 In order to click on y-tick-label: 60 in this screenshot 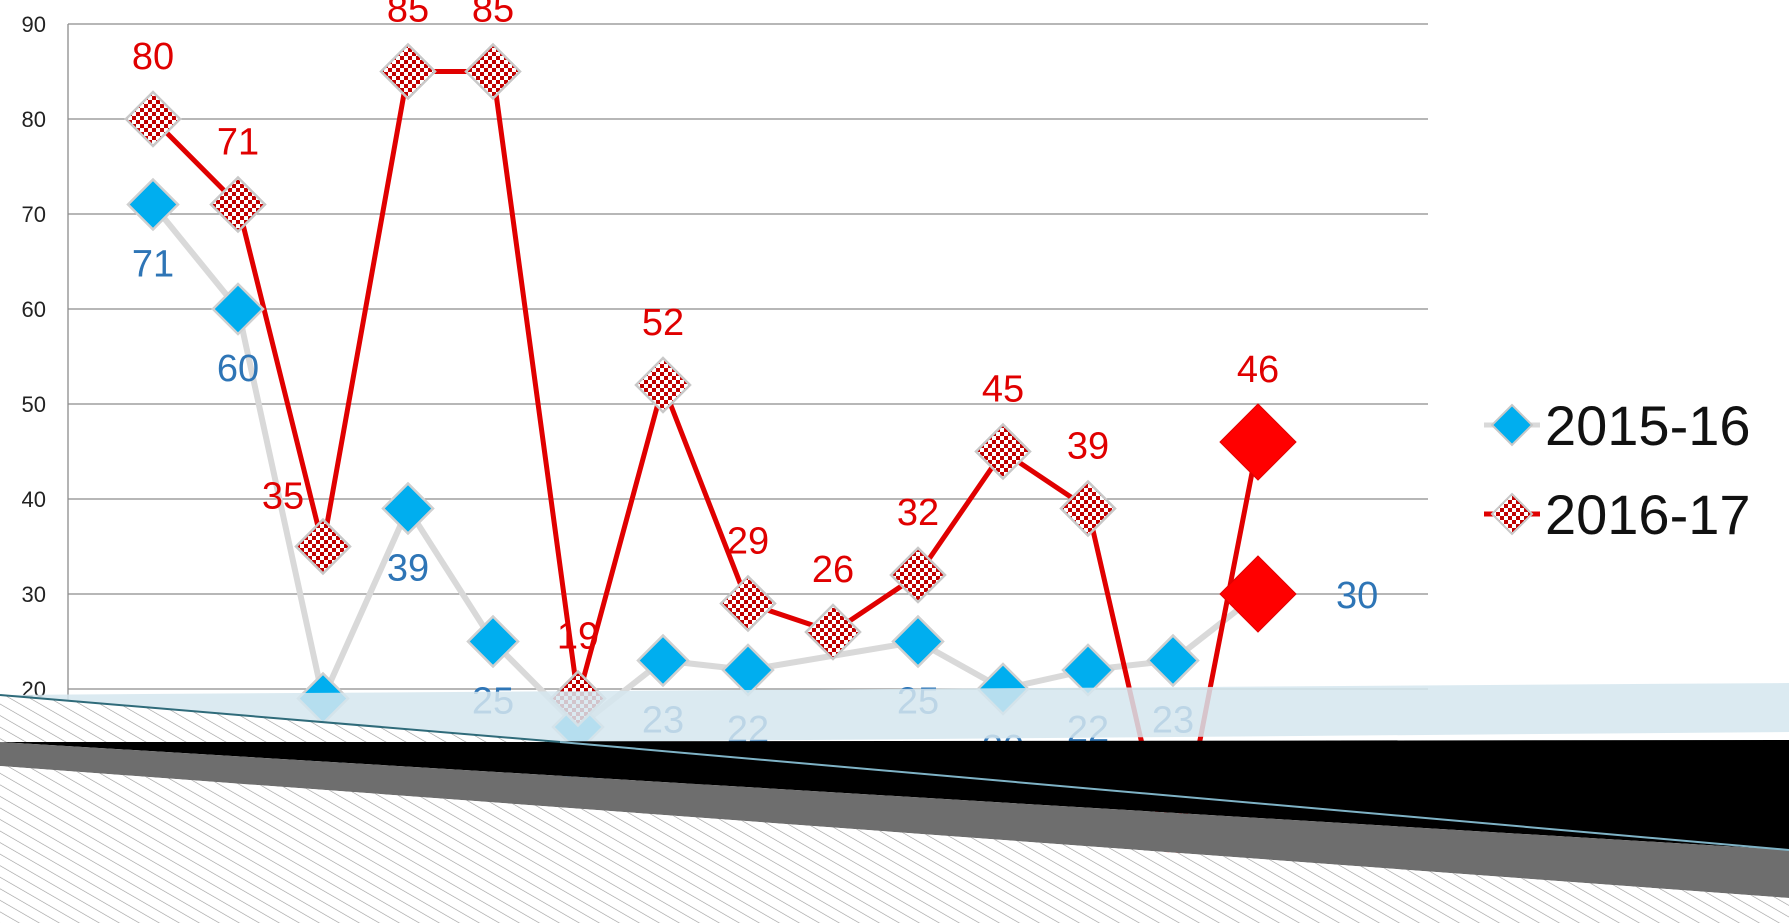, I will do `click(34, 309)`.